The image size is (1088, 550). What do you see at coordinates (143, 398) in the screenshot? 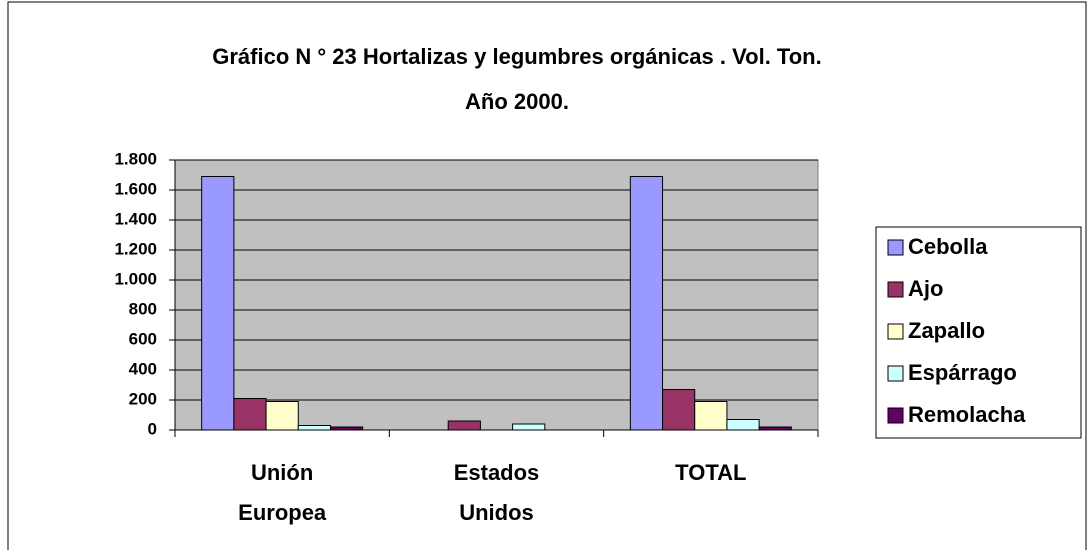
I see `y-tick-label: 200` at bounding box center [143, 398].